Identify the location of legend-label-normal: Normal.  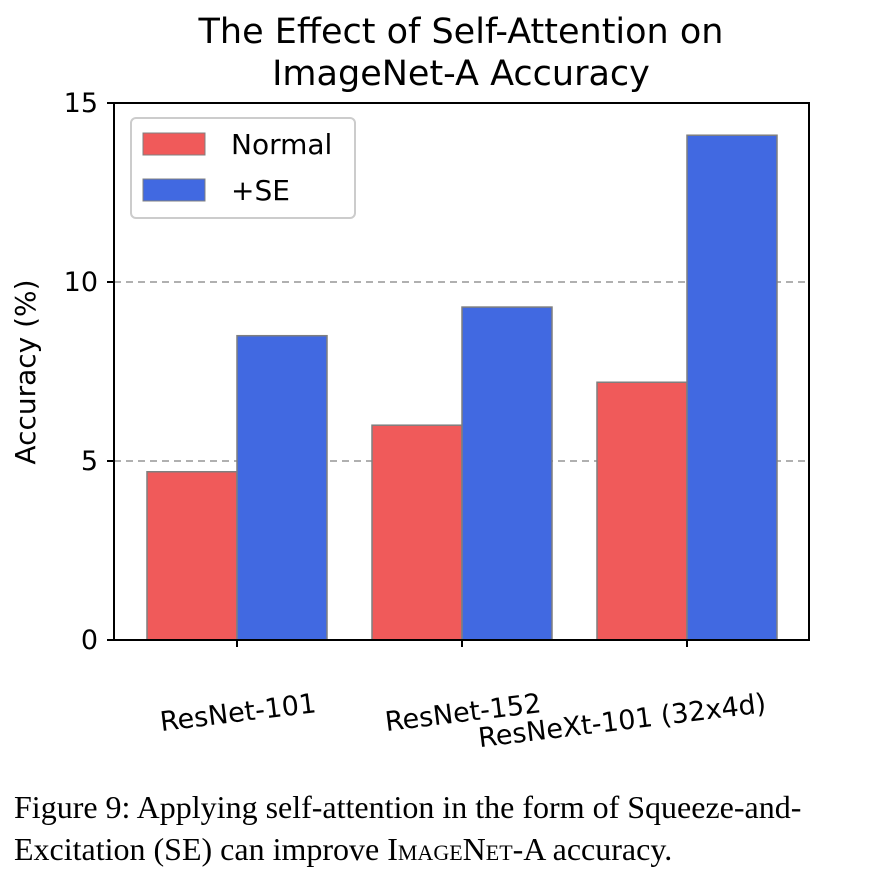
(281, 144).